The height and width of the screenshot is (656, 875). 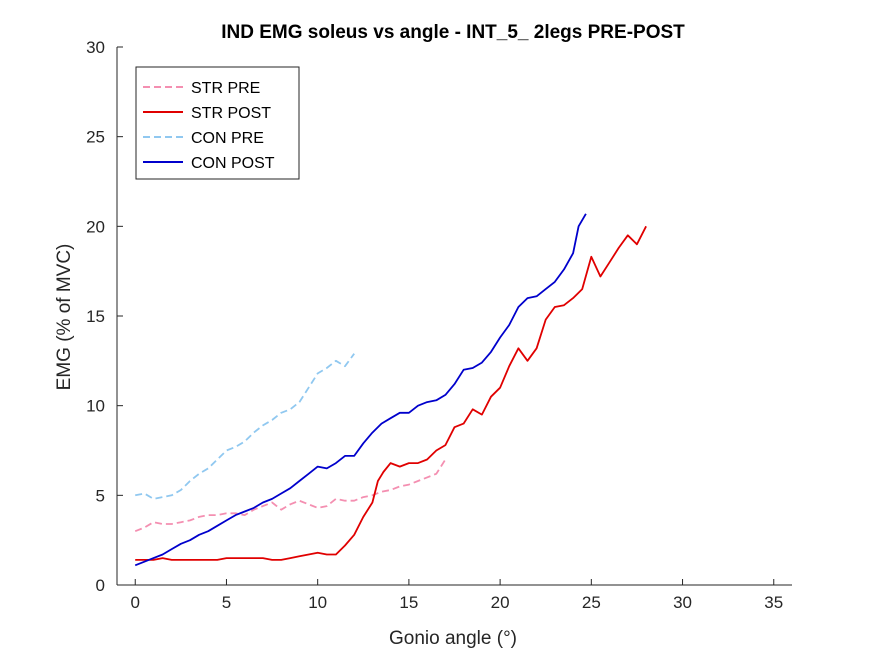 I want to click on legend: STR PRE STR POST CON PRE CON POST, so click(x=217, y=123).